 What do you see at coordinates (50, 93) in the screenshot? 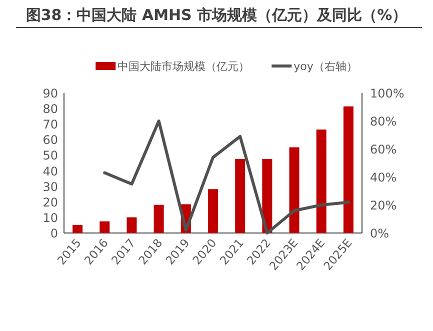
I see `y-tick-label: 90` at bounding box center [50, 93].